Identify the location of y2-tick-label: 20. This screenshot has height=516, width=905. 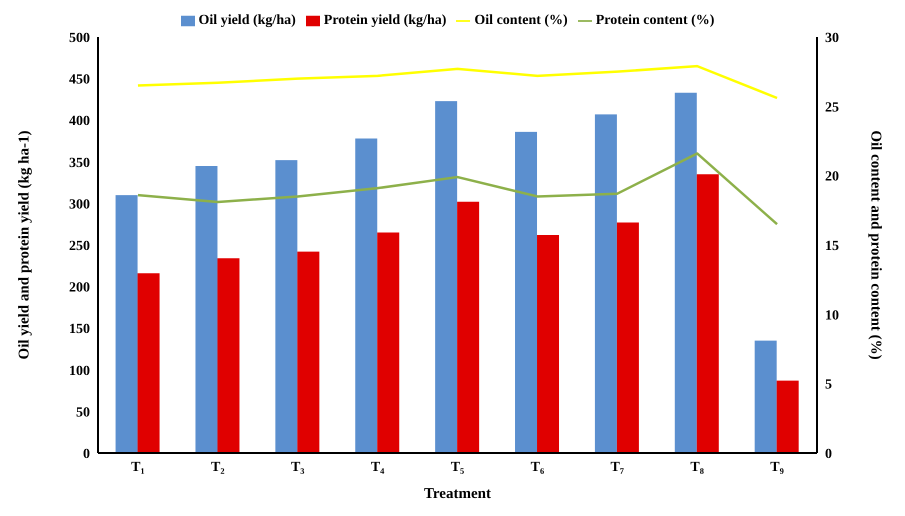
(832, 177).